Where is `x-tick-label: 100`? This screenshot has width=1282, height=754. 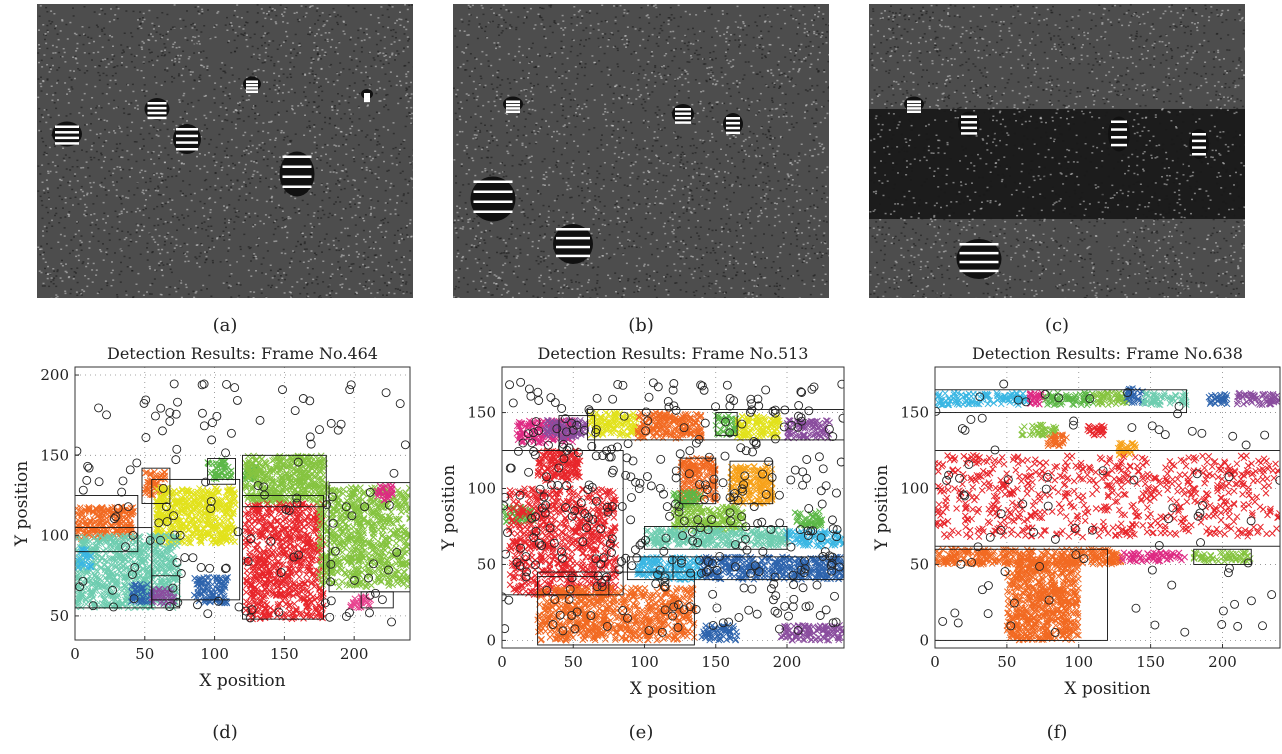
x-tick-label: 100 is located at coordinates (214, 654).